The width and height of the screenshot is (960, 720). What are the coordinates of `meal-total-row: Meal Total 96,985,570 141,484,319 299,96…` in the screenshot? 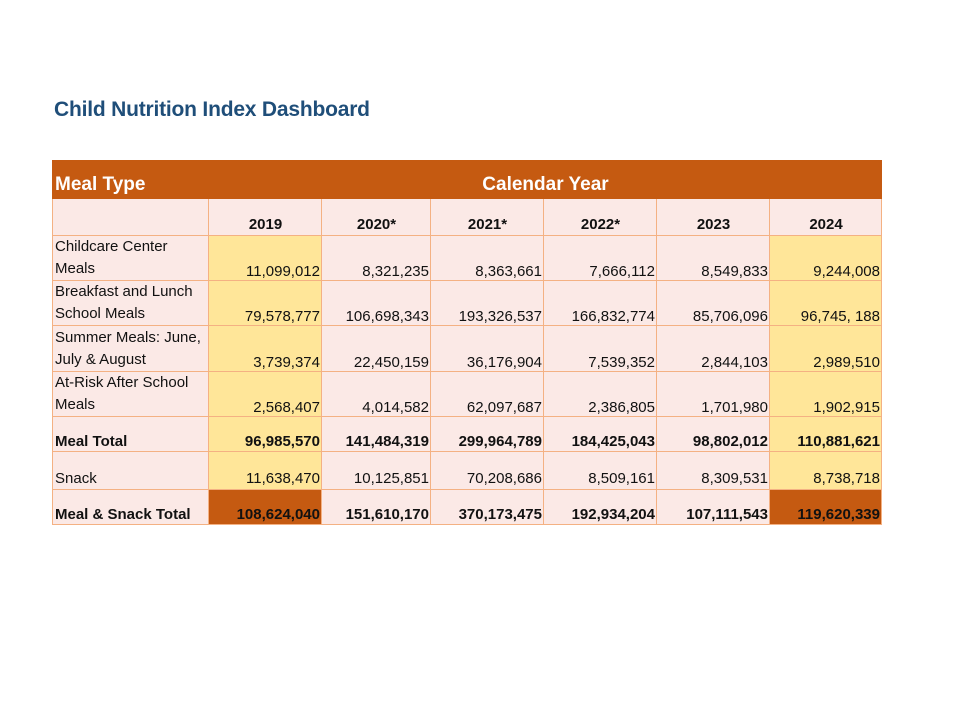 It's located at (467, 434).